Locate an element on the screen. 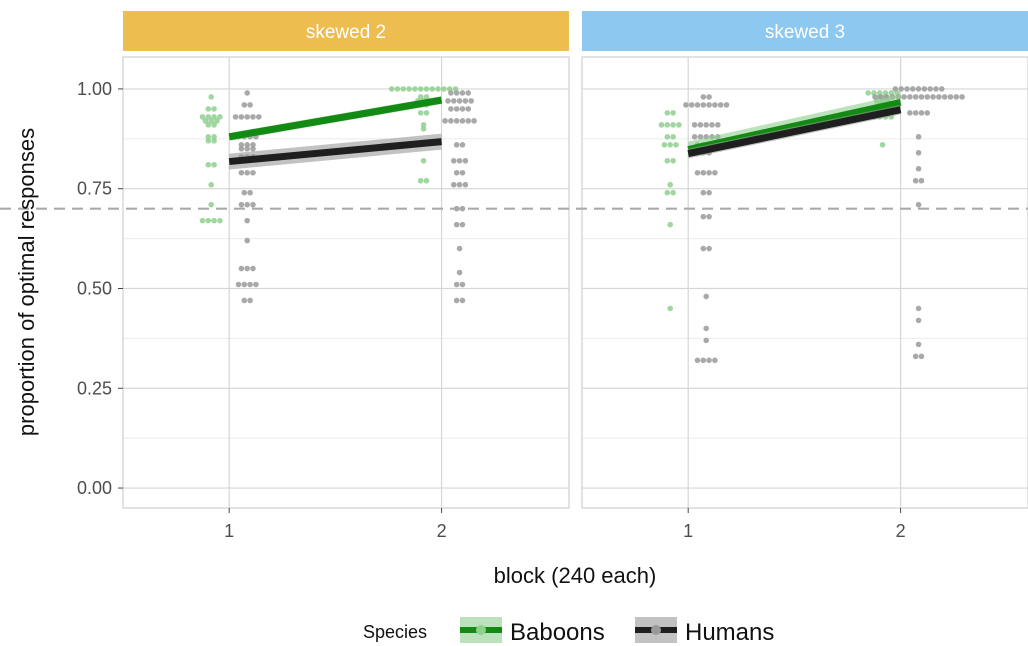 This screenshot has width=1028, height=646. x-tick-label: 2 is located at coordinates (442, 531).